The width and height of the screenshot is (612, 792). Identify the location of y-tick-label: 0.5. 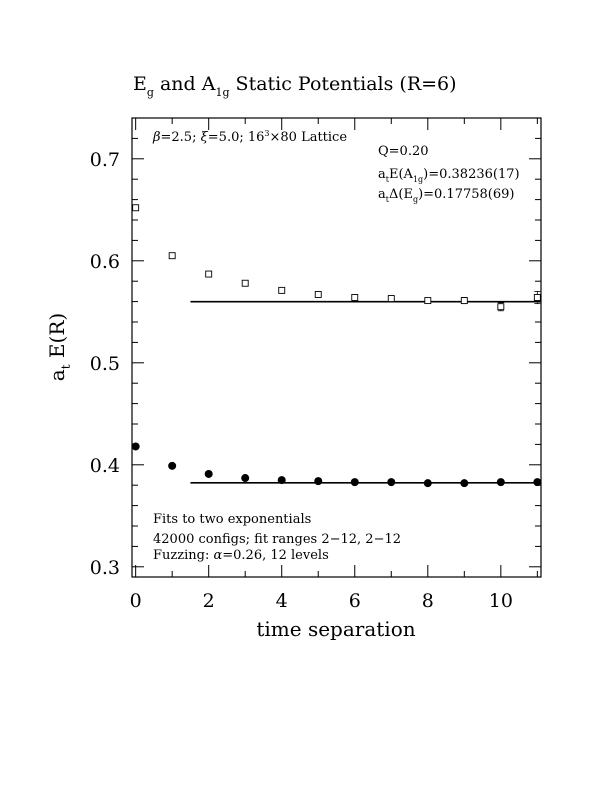
(105, 364).